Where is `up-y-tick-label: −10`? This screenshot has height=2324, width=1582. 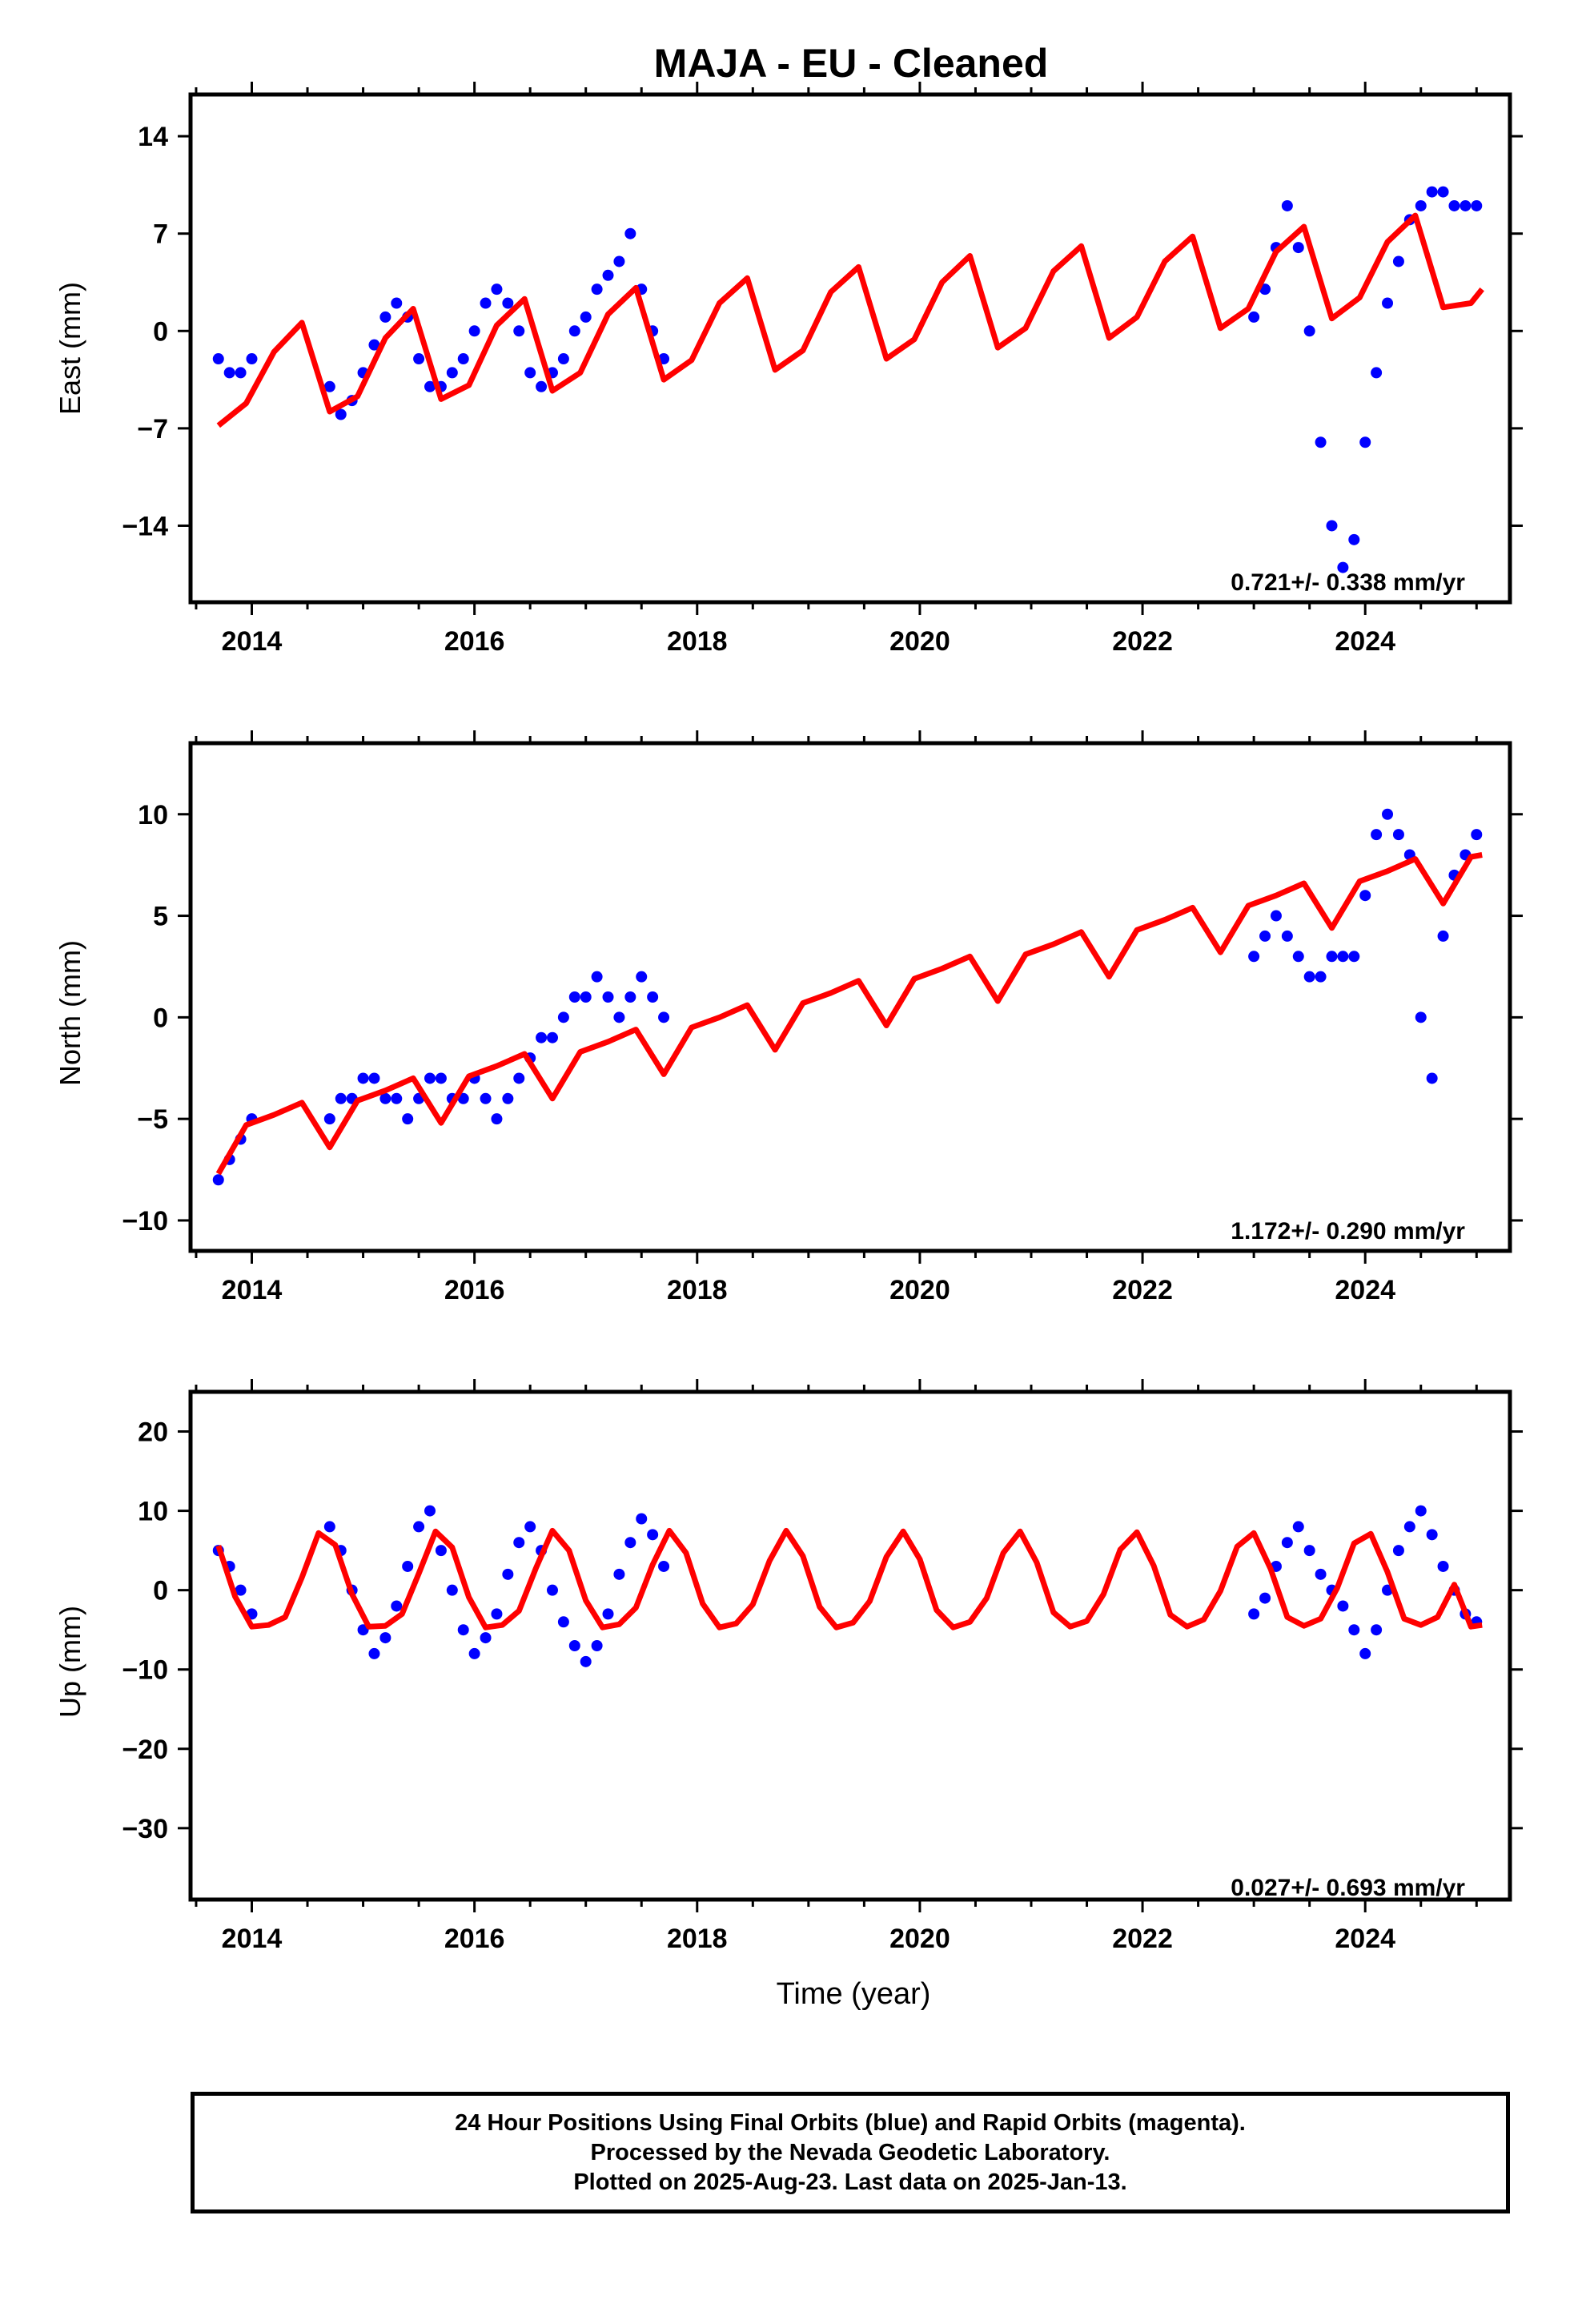 up-y-tick-label: −10 is located at coordinates (145, 1670).